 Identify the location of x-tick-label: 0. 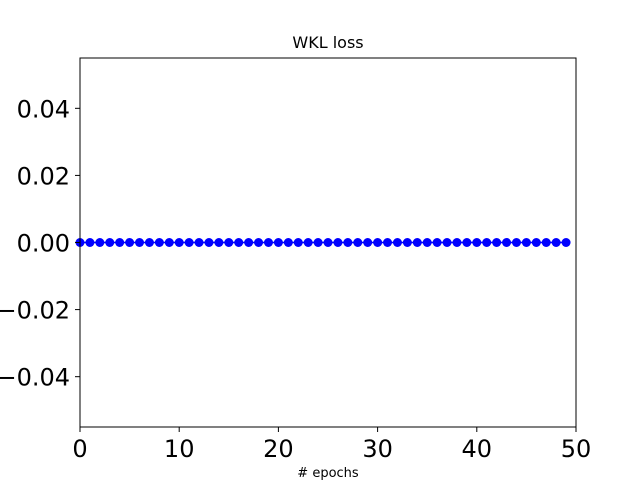
(79, 449).